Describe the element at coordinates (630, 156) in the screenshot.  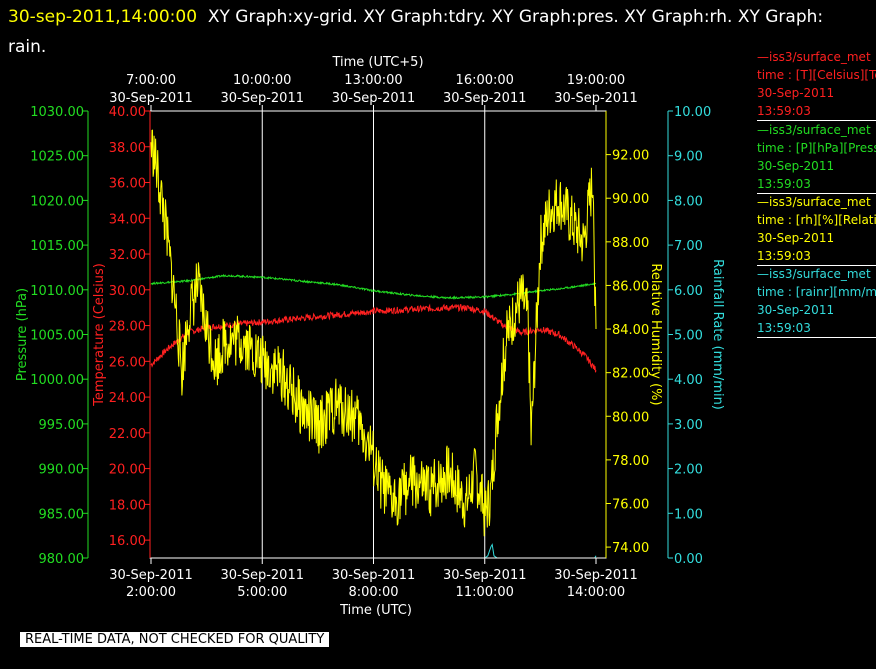
I see `humidity-tick-label: 92.00` at that location.